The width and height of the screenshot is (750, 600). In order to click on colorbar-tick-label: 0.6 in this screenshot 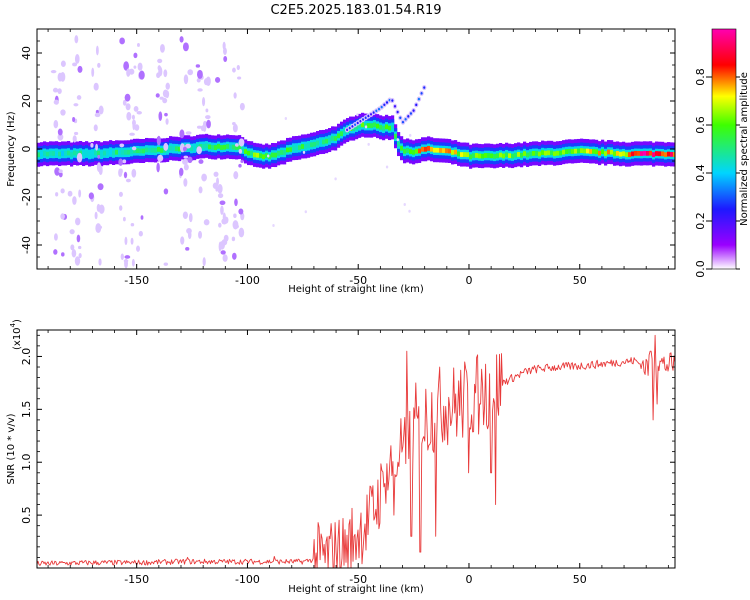, I will do `click(700, 125)`.